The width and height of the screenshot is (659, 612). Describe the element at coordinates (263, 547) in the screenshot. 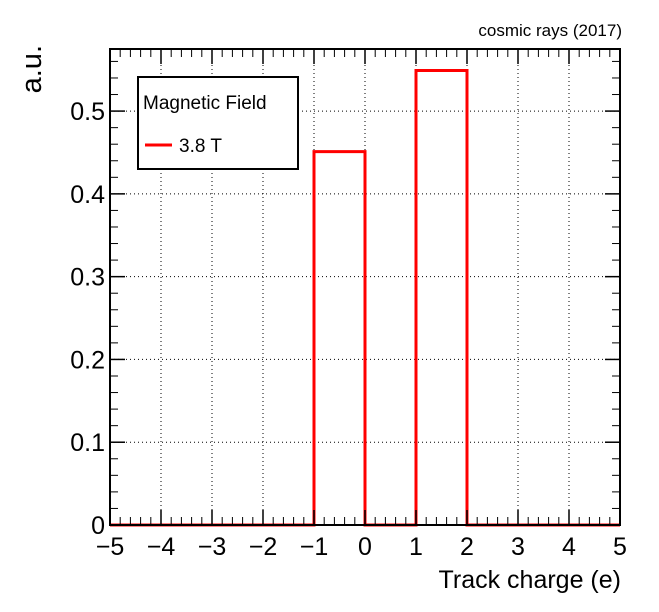

I see `x-tick-label: −2` at that location.